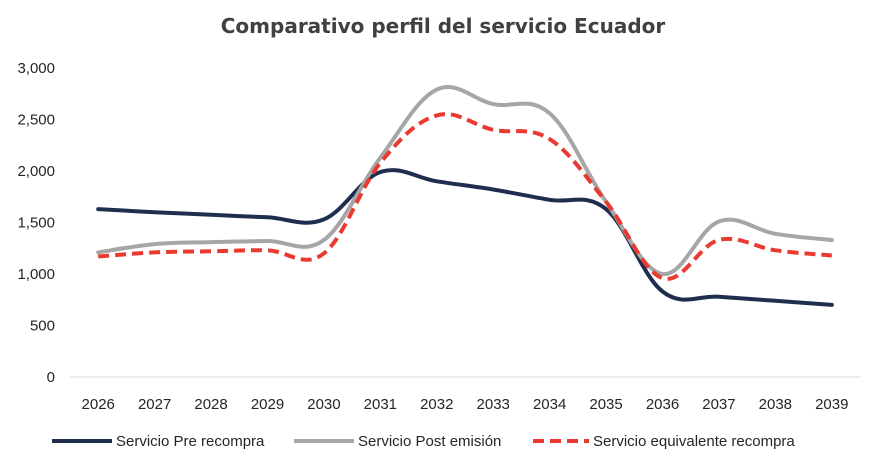 This screenshot has width=886, height=462. I want to click on legend-label: Servicio Pre recompra, so click(190, 441).